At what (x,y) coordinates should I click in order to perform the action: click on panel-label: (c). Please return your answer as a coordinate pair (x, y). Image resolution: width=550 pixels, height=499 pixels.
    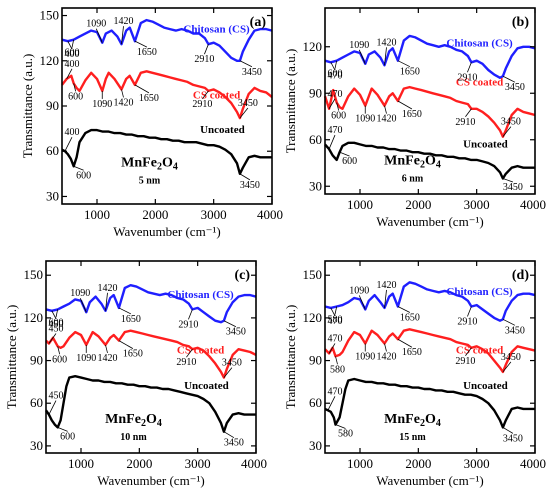
    Looking at the image, I should click on (242, 275).